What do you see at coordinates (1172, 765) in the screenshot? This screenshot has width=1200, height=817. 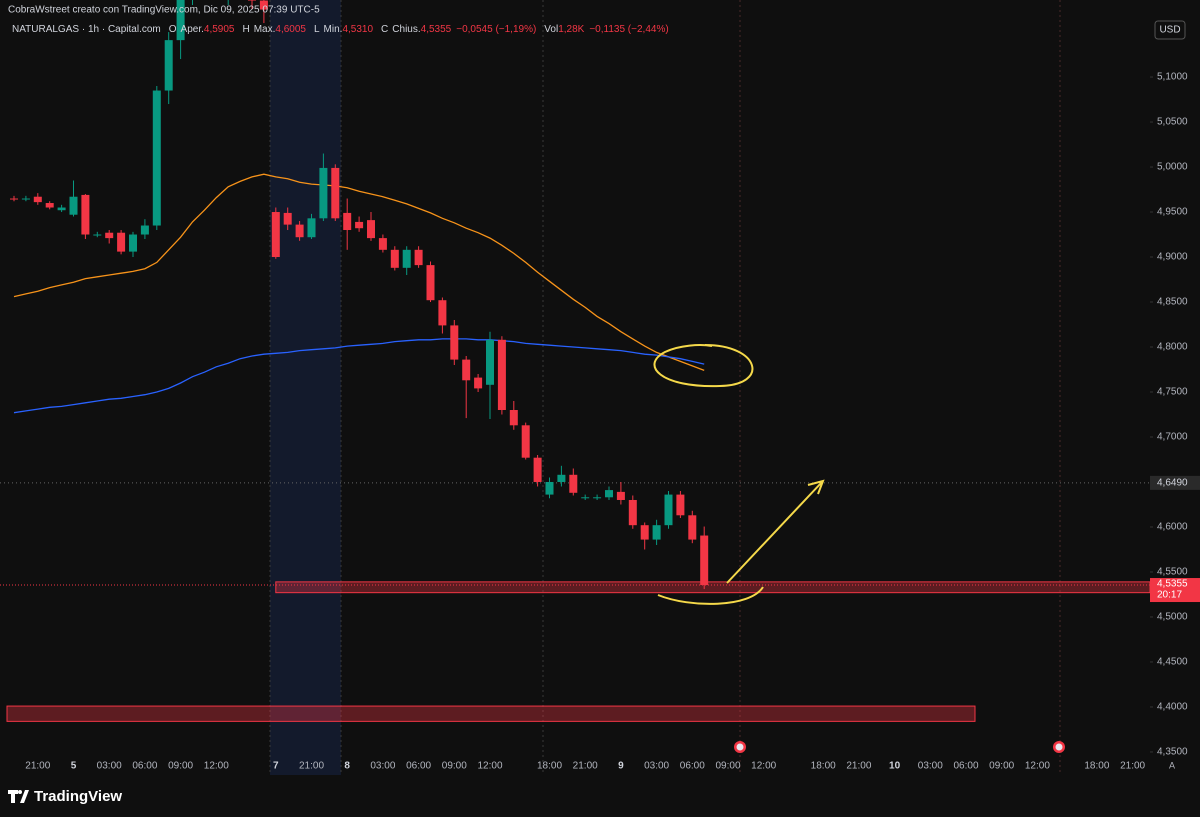 I see `auto-scale: A` at bounding box center [1172, 765].